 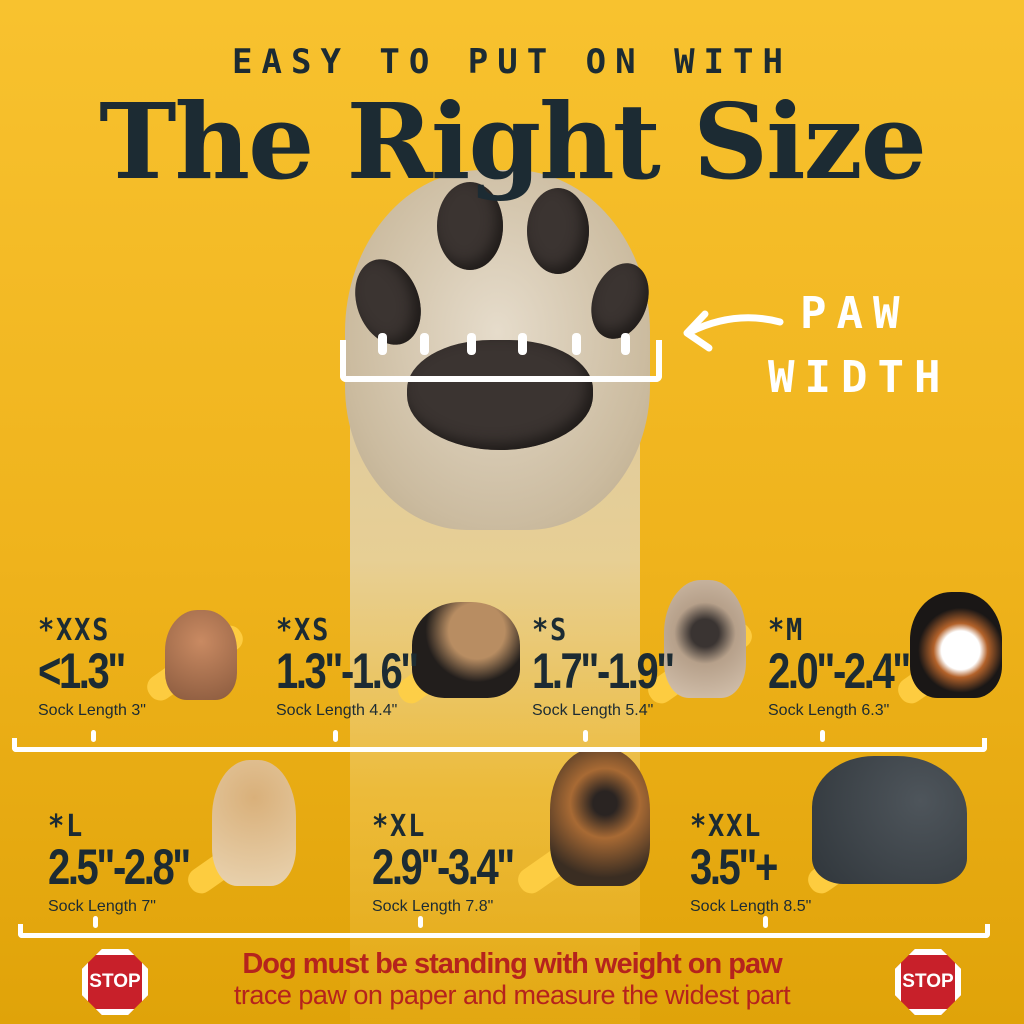 I want to click on page-title: The Right Size, so click(x=513, y=141).